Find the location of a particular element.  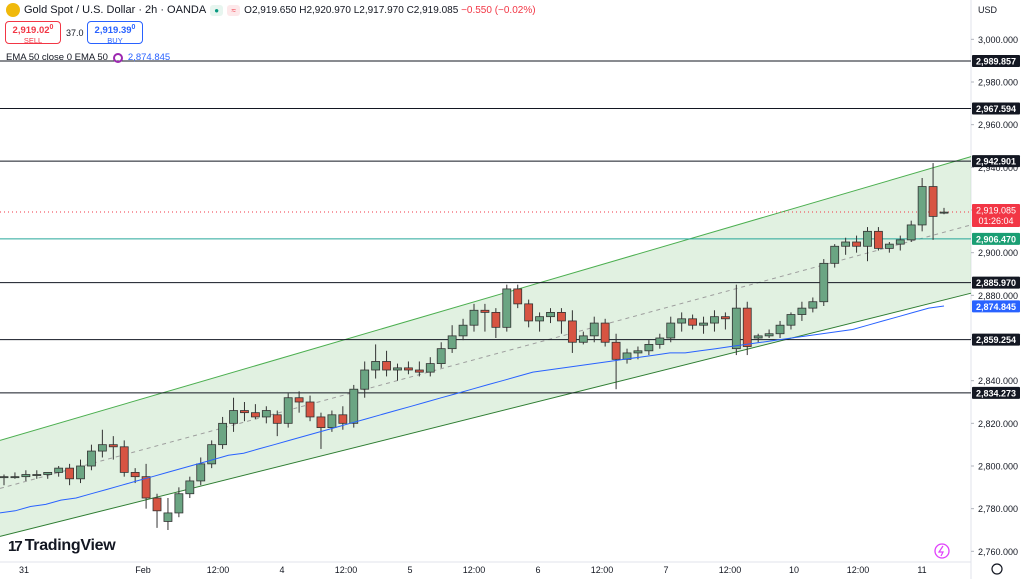

spread-value: 37.0 is located at coordinates (75, 33).